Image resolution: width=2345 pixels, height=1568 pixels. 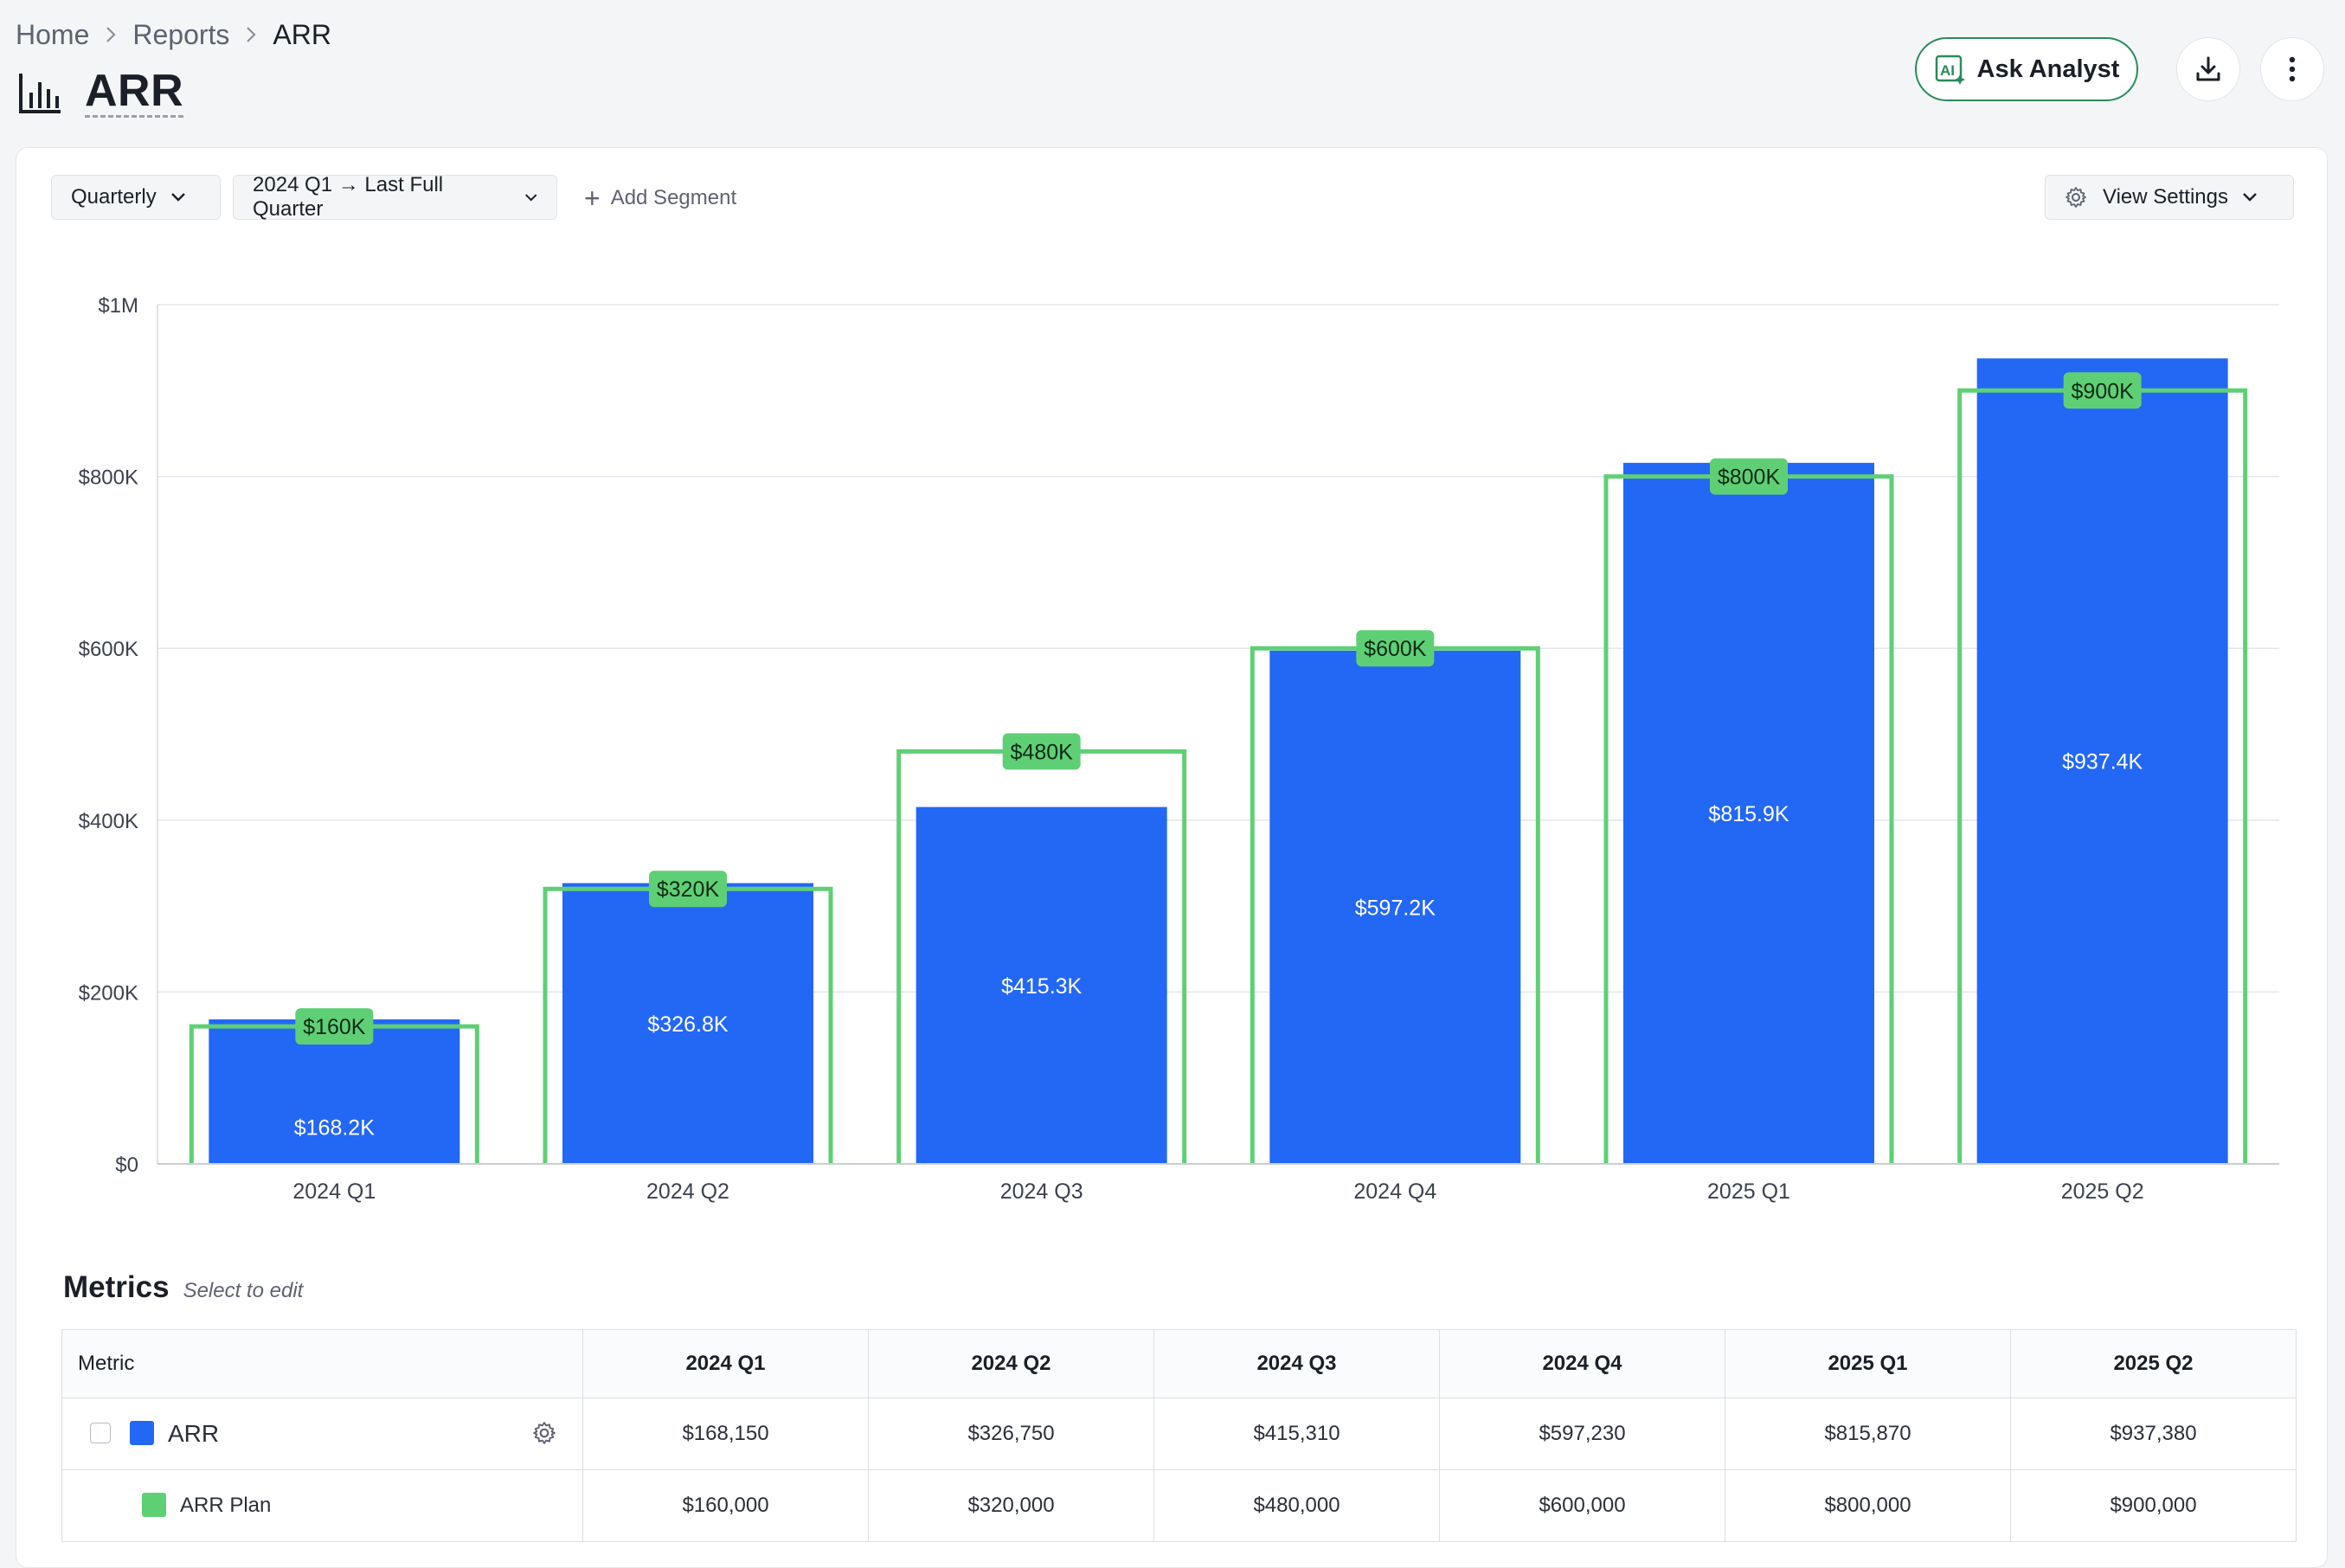 I want to click on x-tick-label: 2024 Q1, so click(x=334, y=1191).